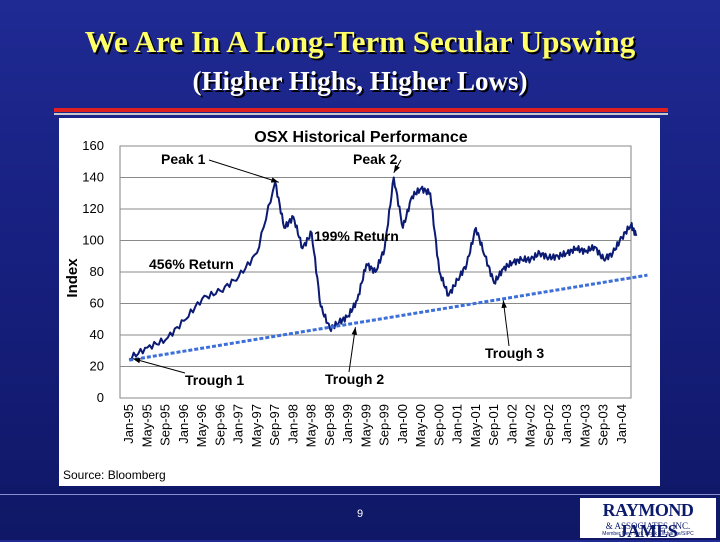  What do you see at coordinates (361, 114) in the screenshot?
I see `title-divider-gray` at bounding box center [361, 114].